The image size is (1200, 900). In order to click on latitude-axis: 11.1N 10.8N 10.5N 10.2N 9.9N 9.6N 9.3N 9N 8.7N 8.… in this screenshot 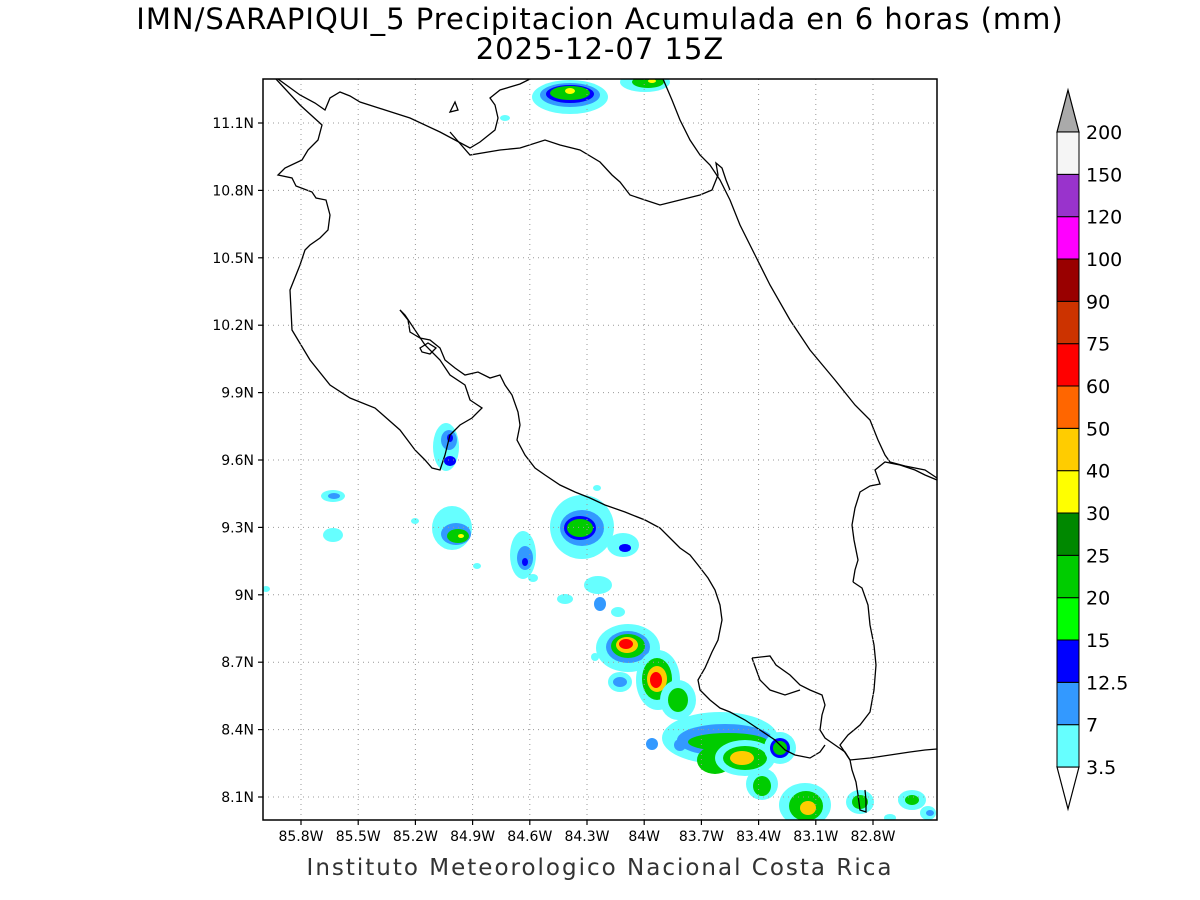, I will do `click(237, 461)`.